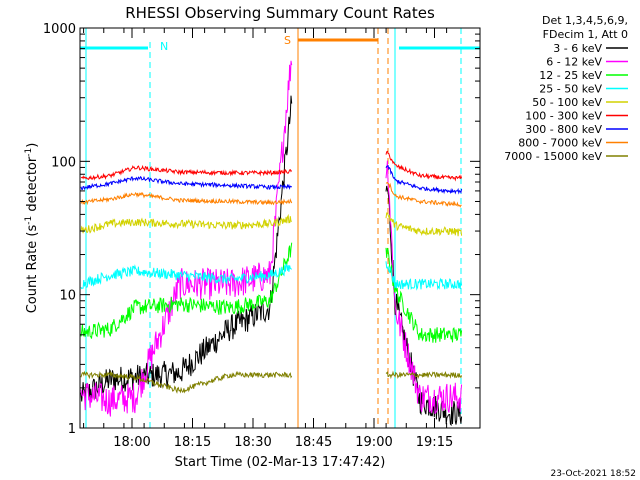 This screenshot has width=640, height=480. I want to click on y-axis-label: Count Rate (s-1 detector-1), so click(32, 228).